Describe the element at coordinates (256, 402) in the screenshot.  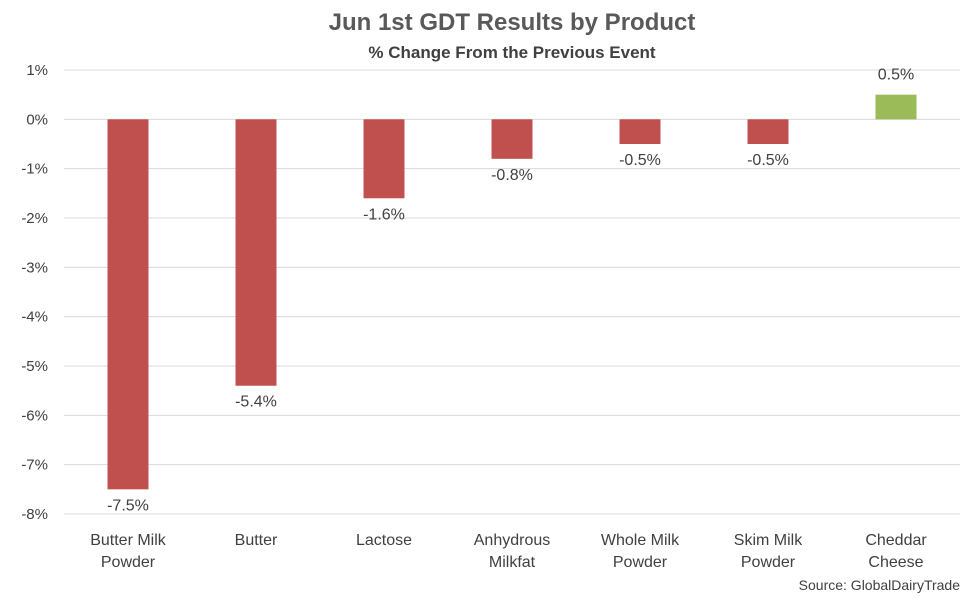
I see `data-label: -5.4%` at that location.